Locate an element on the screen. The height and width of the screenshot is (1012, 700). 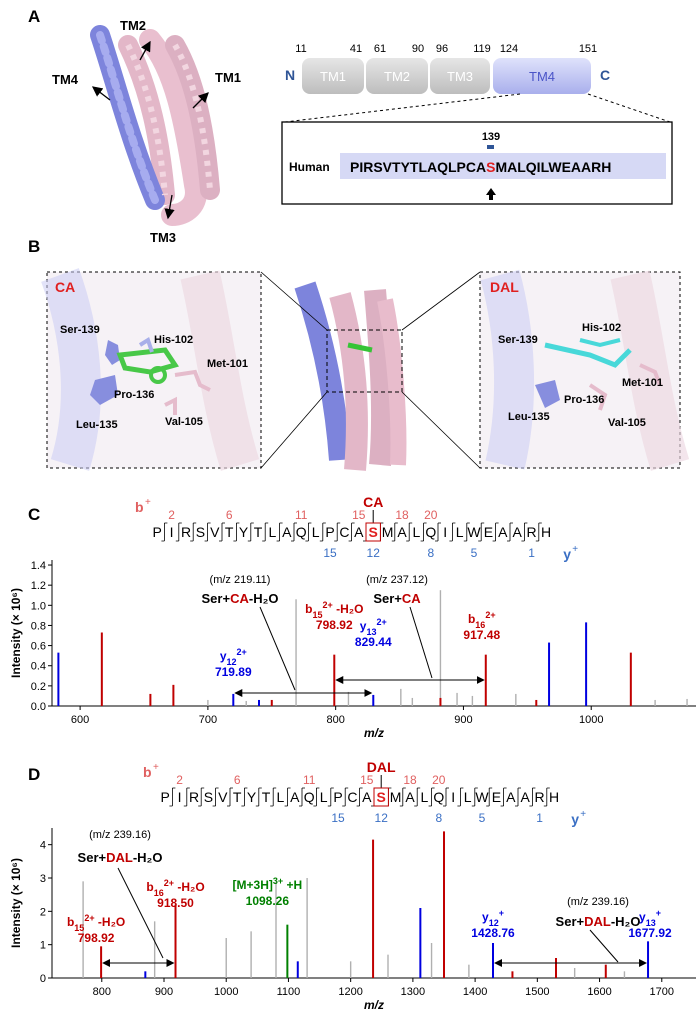
modification-label: DAL is located at coordinates (381, 767).